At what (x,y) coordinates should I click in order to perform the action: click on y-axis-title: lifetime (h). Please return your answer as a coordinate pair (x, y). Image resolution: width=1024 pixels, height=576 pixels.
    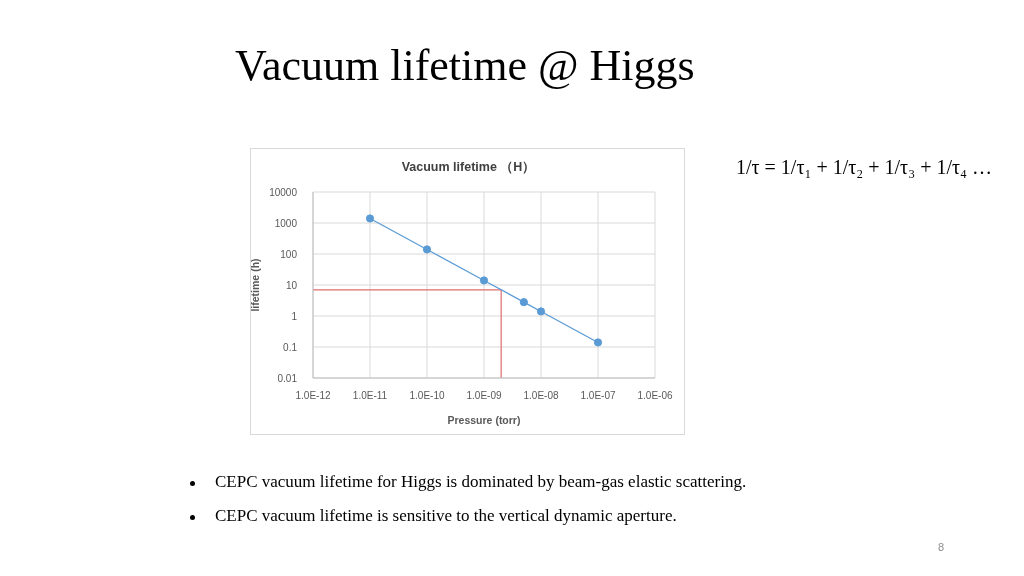
    Looking at the image, I should click on (254, 285).